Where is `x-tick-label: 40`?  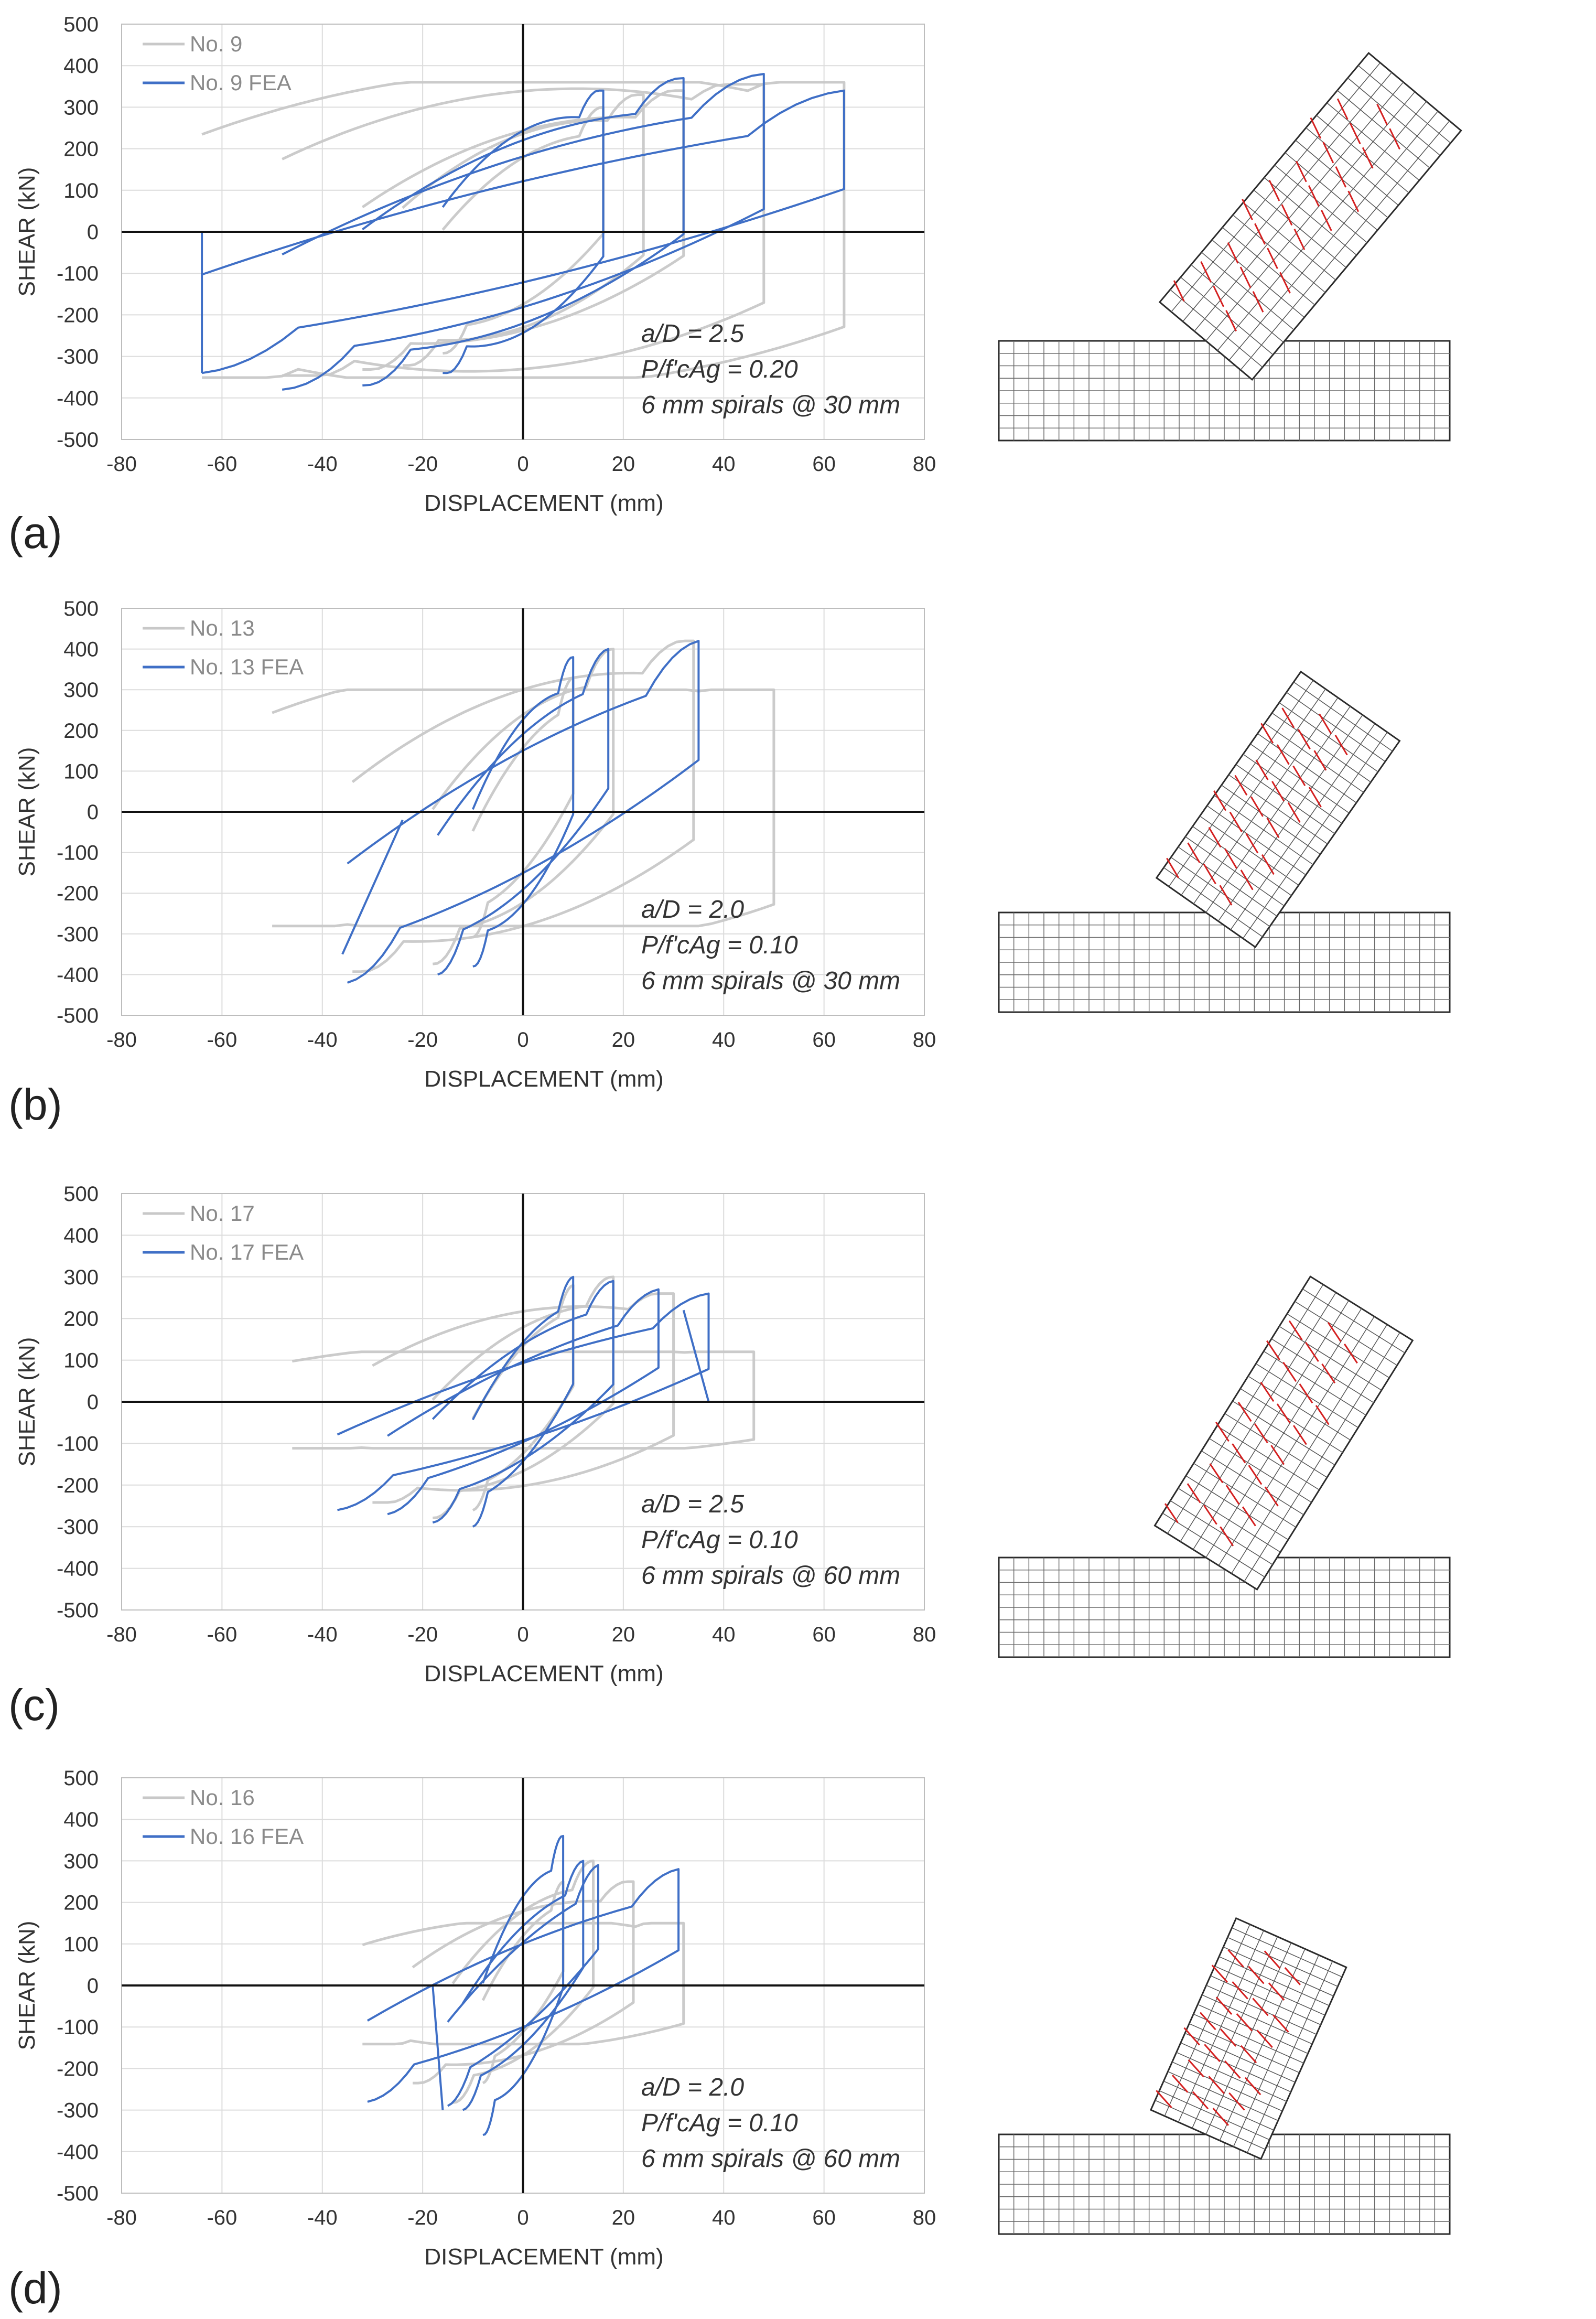 x-tick-label: 40 is located at coordinates (724, 1634).